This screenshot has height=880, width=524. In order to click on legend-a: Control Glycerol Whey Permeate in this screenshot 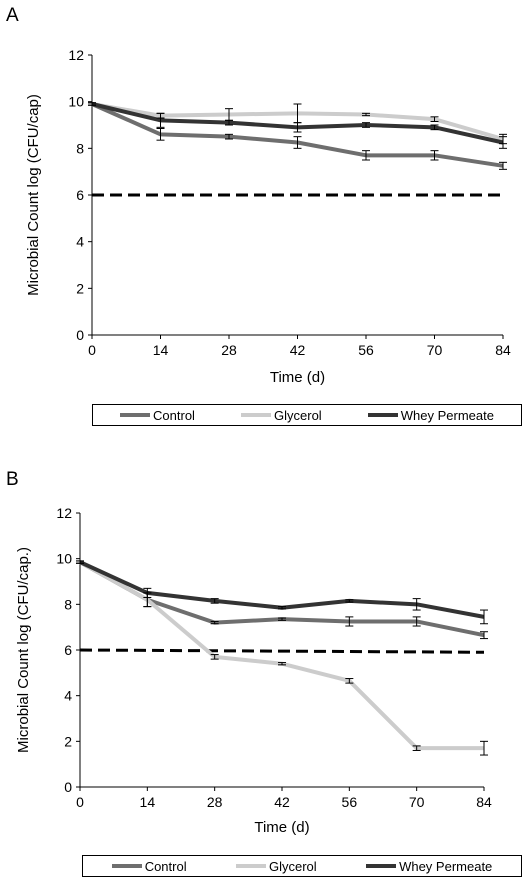, I will do `click(307, 415)`.